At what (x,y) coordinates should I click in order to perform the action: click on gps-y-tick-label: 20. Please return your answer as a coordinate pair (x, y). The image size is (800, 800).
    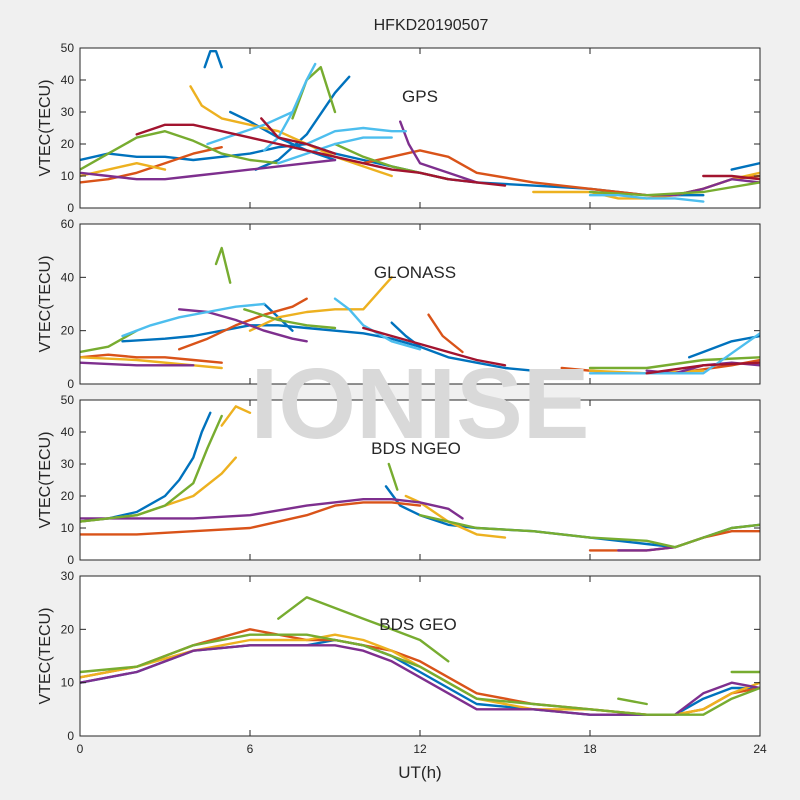
    Looking at the image, I should click on (68, 144).